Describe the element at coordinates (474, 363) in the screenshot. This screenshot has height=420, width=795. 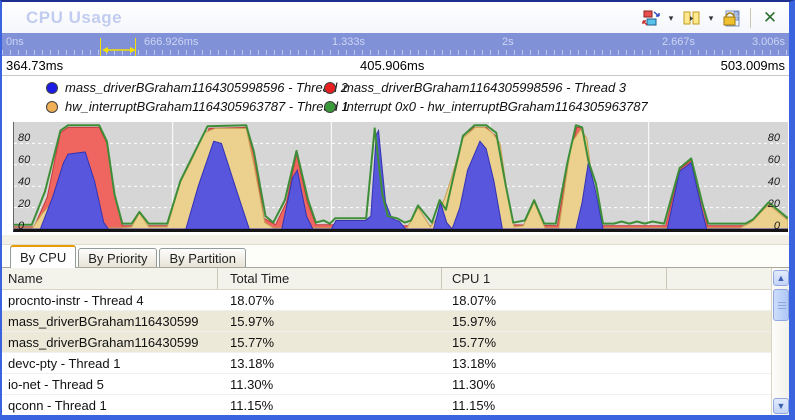
I see `cell-cpu1: 13.18%` at that location.